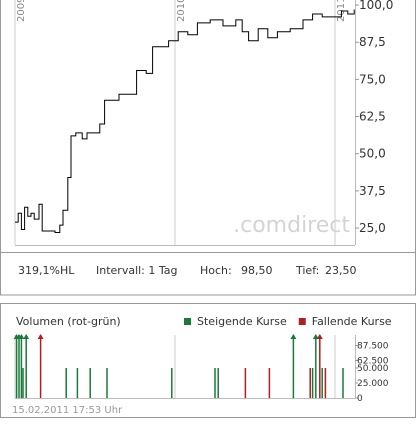 The image size is (417, 425). I want to click on y-tick-label: 0, so click(360, 399).